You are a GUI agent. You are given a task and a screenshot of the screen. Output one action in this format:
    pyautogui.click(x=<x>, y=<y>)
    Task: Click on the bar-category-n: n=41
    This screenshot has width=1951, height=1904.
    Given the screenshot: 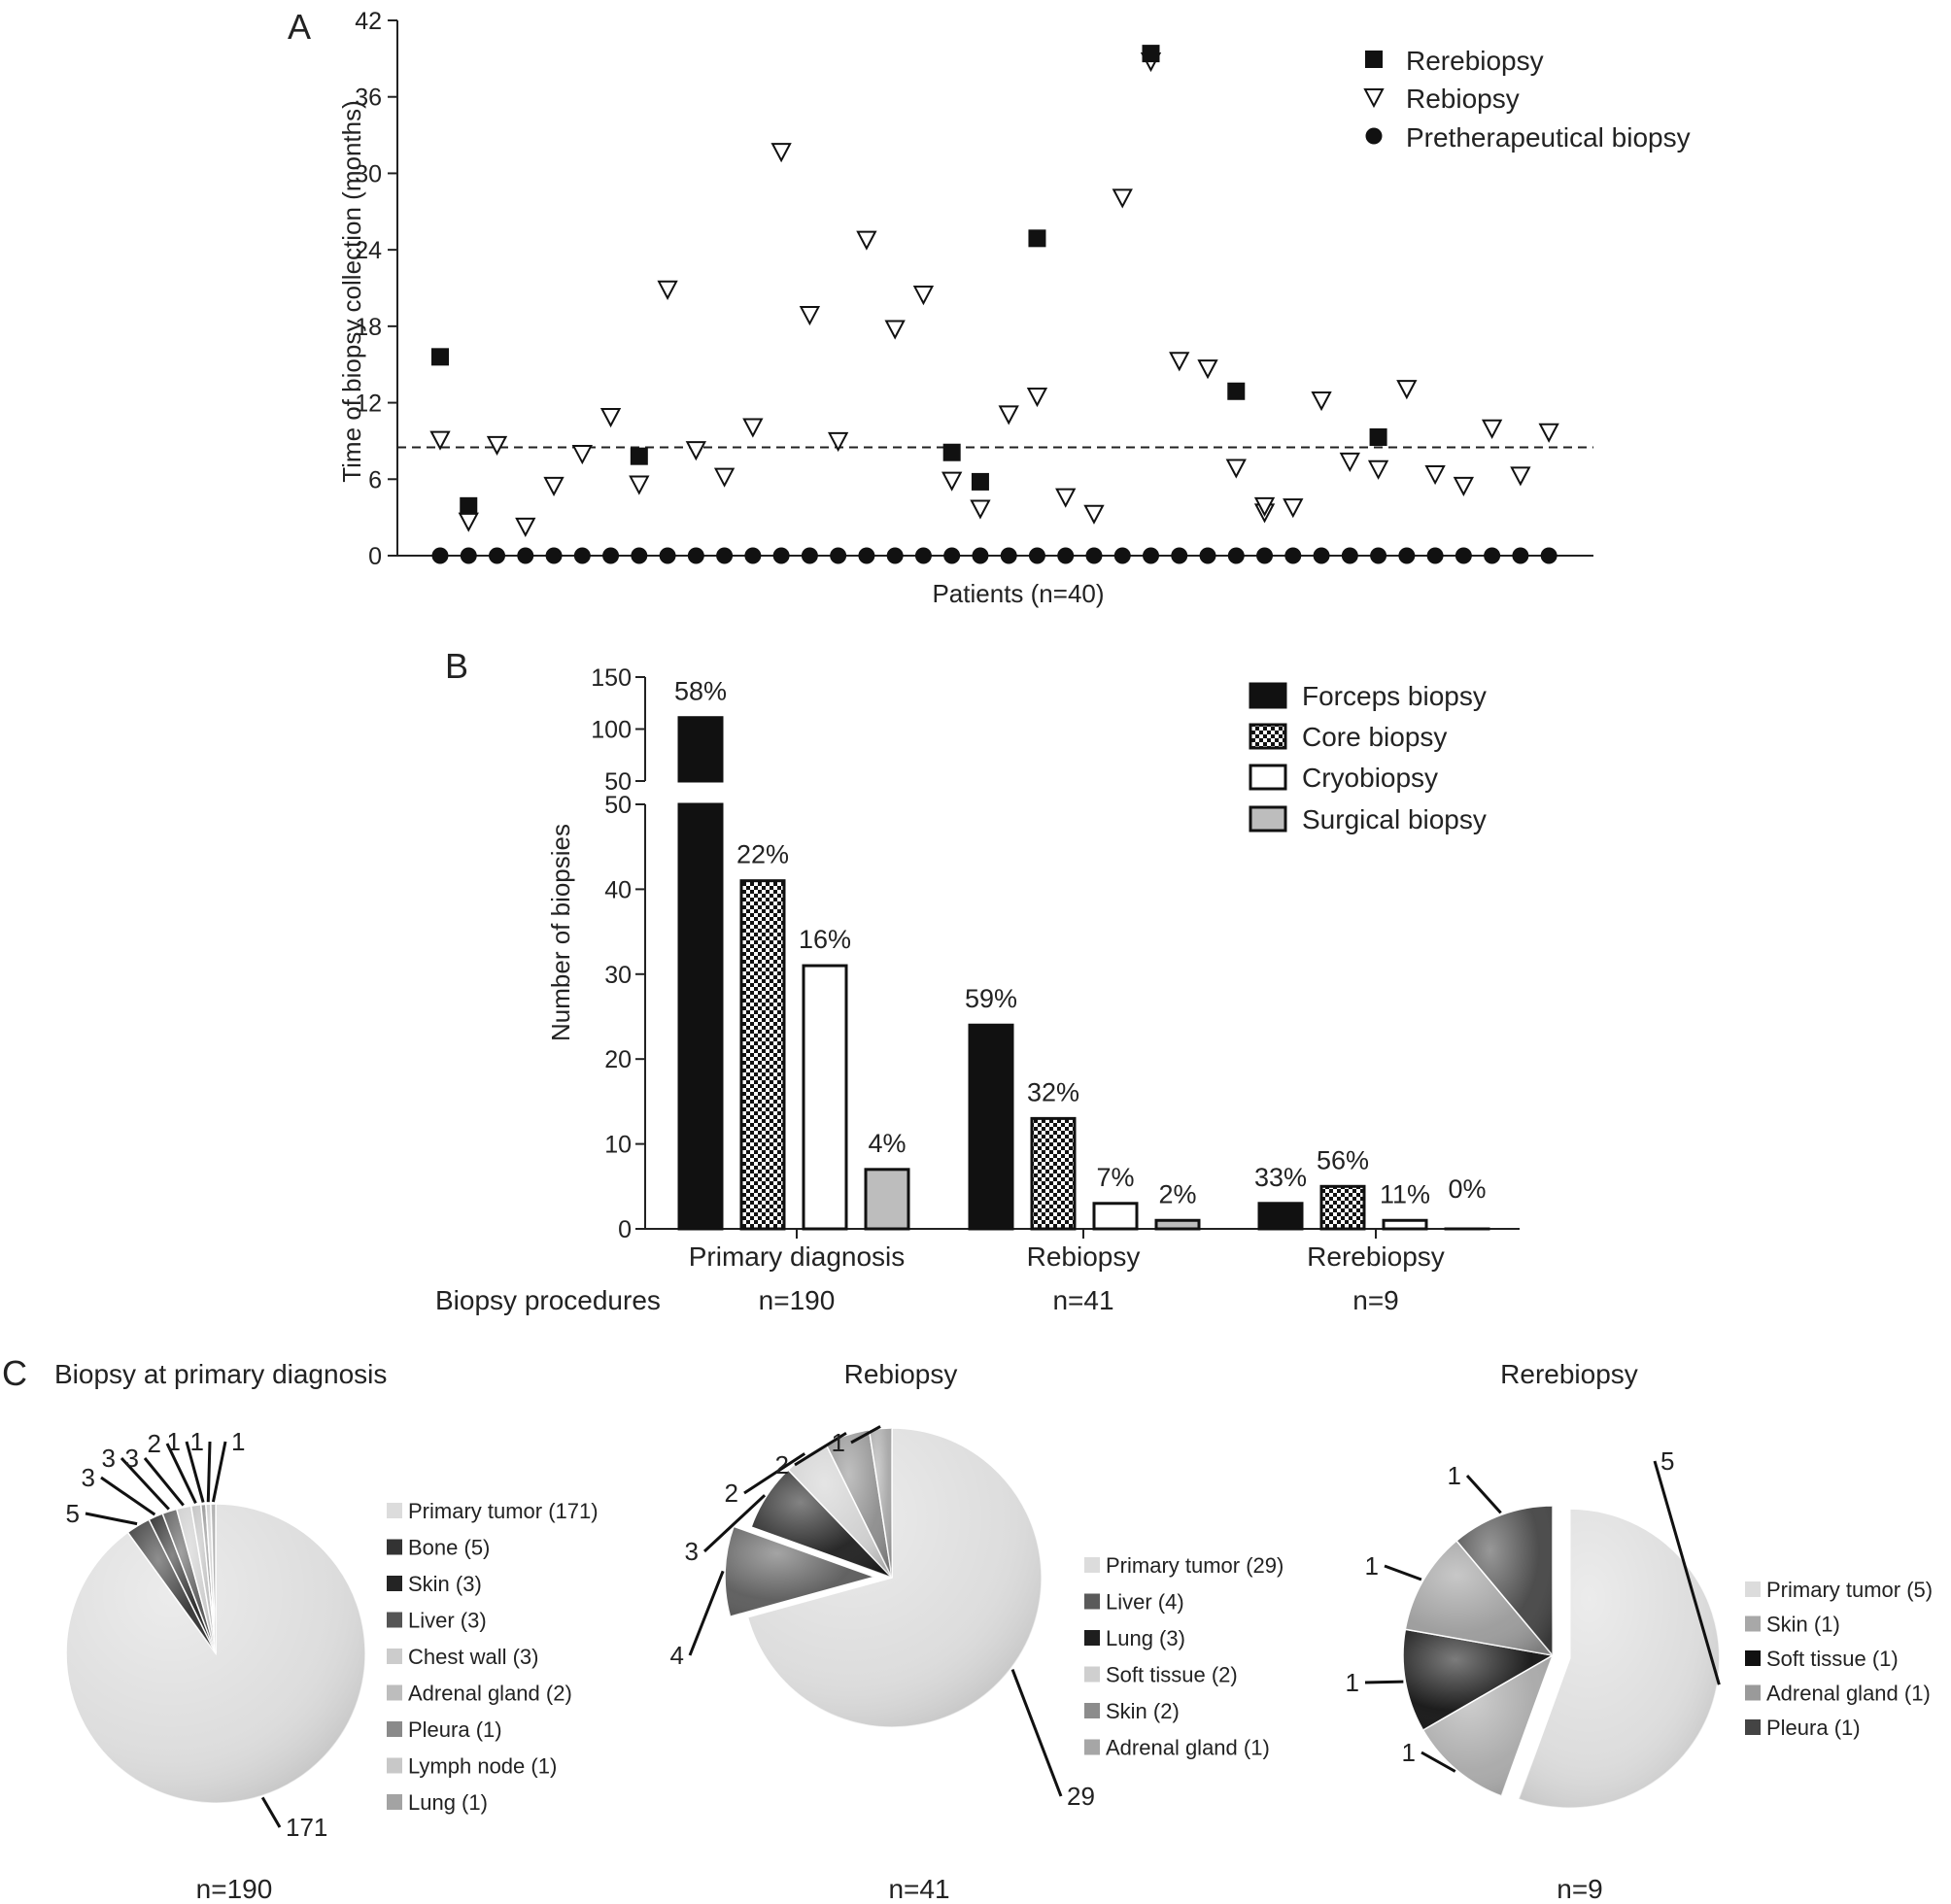 What is the action you would take?
    pyautogui.click(x=1082, y=1300)
    